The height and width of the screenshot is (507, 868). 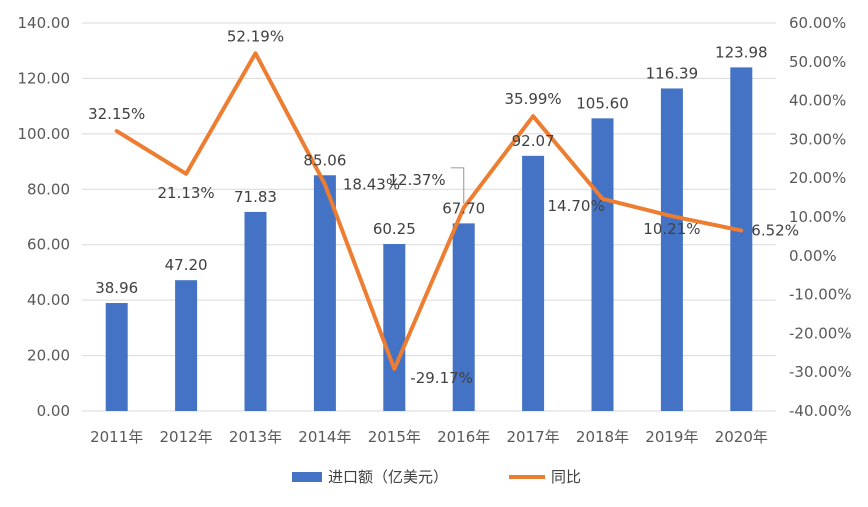 What do you see at coordinates (813, 256) in the screenshot?
I see `right-axis-tick-label: 0.00%` at bounding box center [813, 256].